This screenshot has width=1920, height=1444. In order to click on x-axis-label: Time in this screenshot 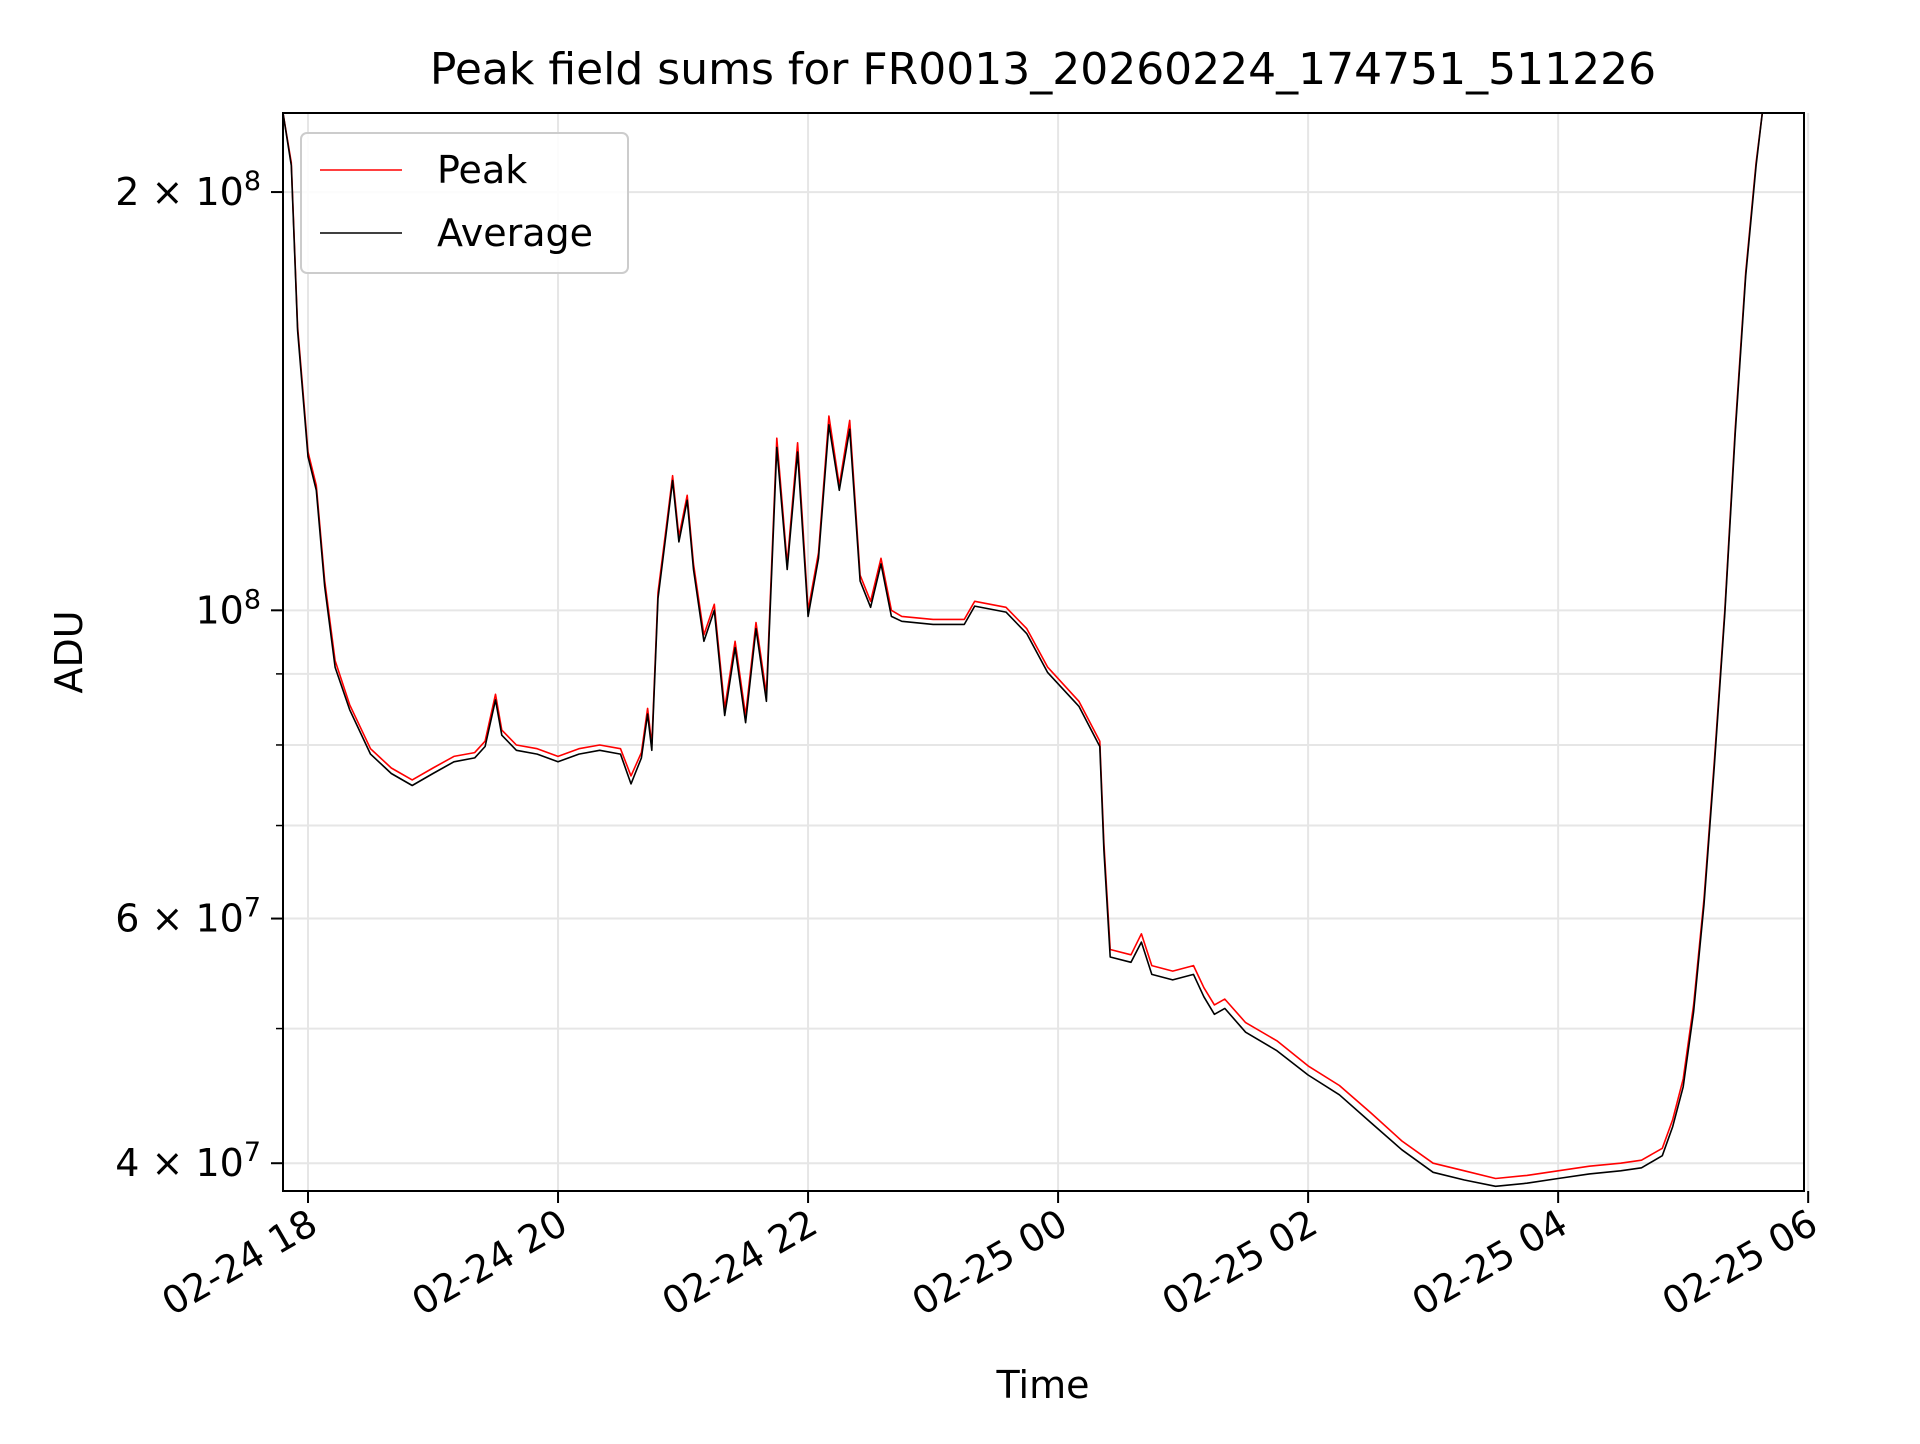, I will do `click(1043, 1385)`.